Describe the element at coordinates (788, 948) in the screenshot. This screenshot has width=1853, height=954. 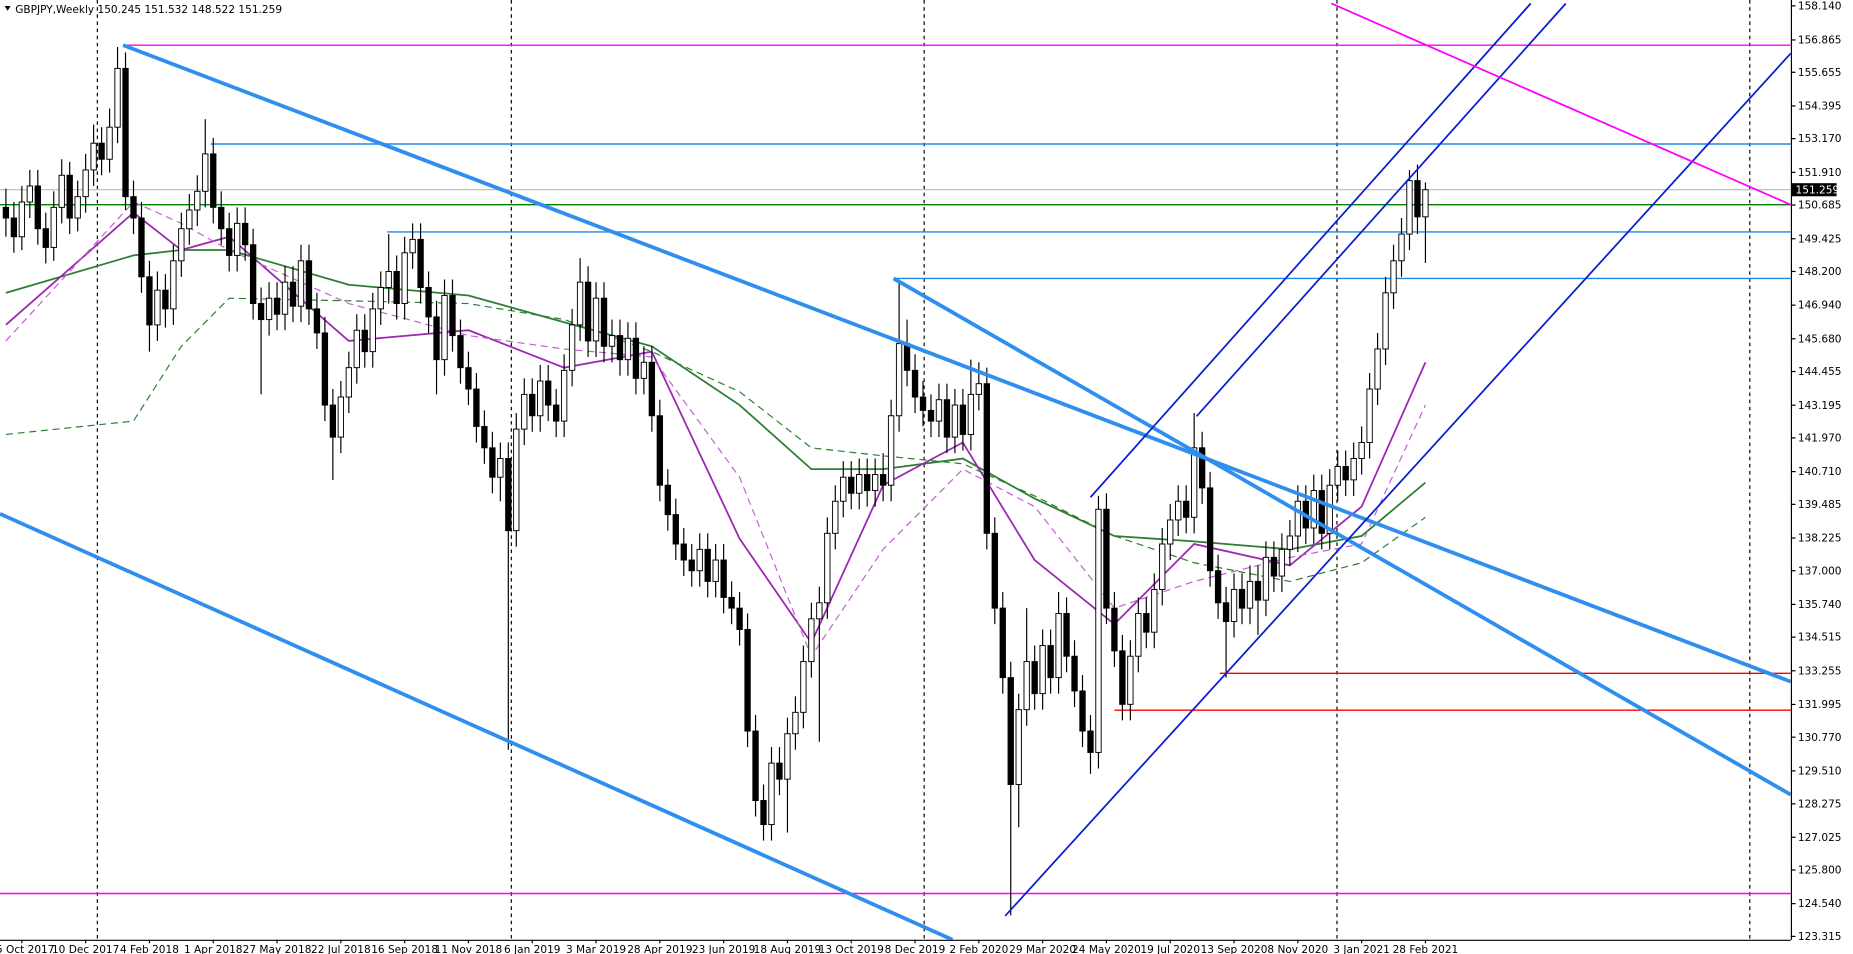
I see `x-tick-label: 18 Aug 2019` at that location.